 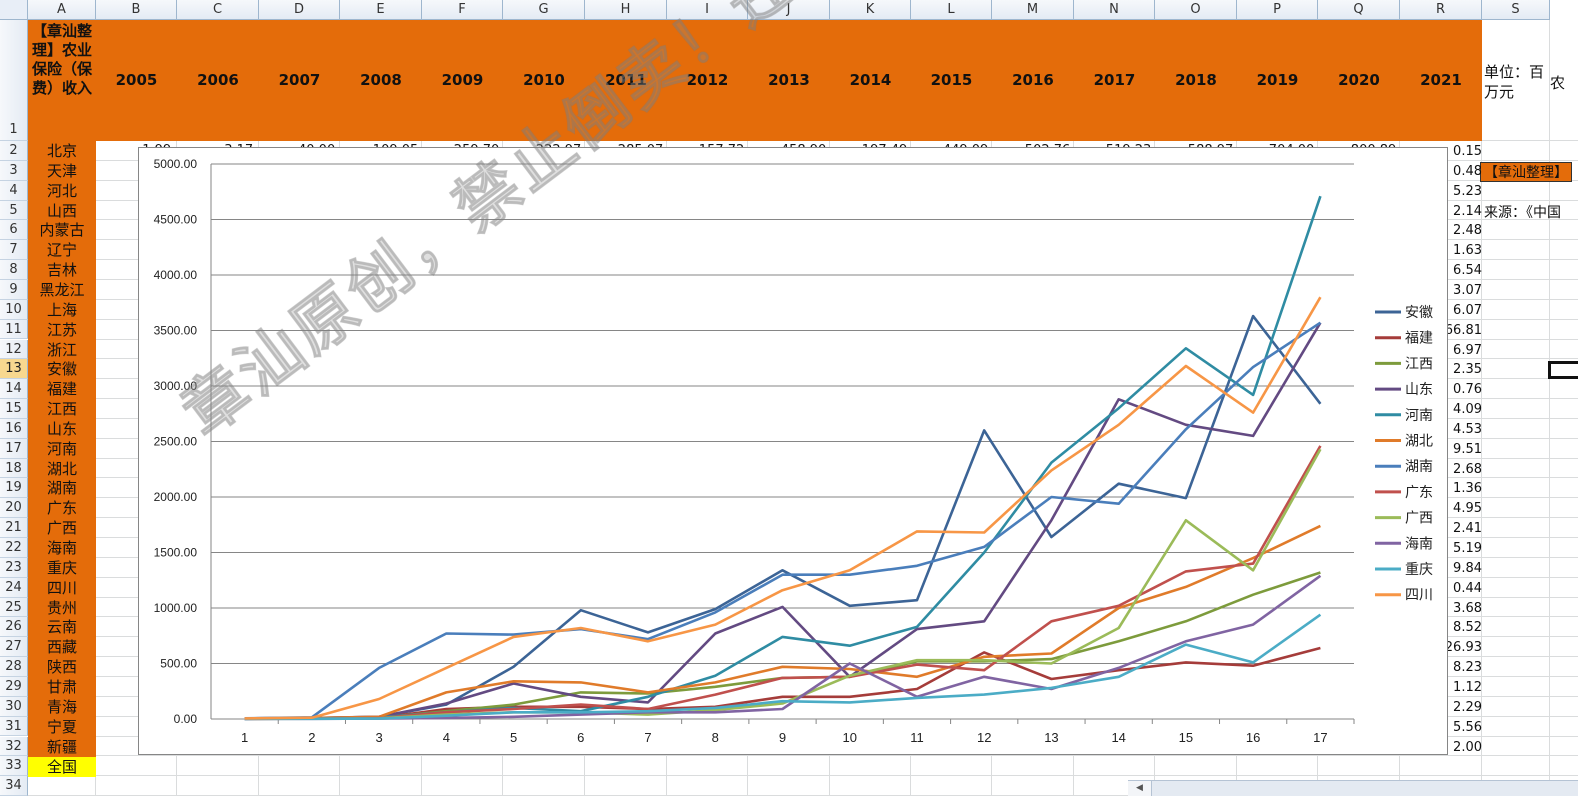 I want to click on year-header: 2010, so click(x=544, y=80).